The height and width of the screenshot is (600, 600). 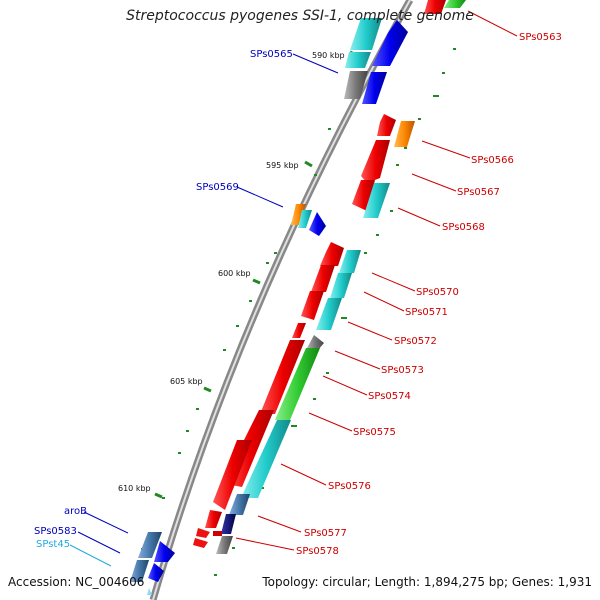 I want to click on gene-label-sps0568: SPs0568, so click(x=463, y=227).